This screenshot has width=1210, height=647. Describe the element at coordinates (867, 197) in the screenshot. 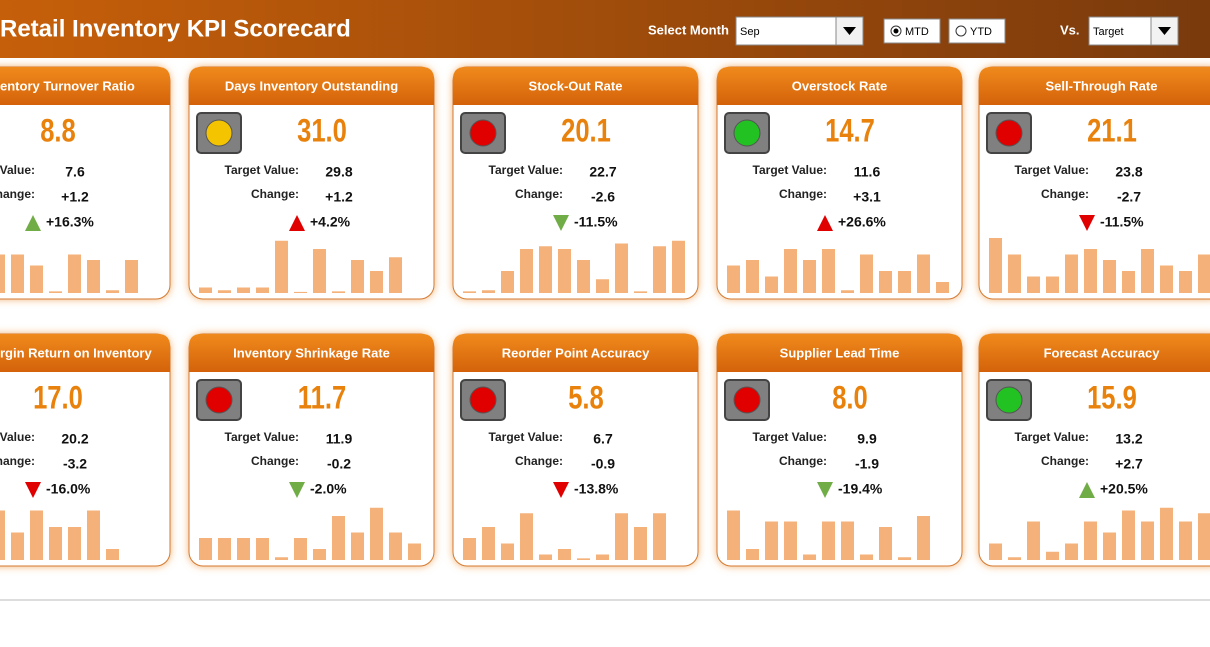

I see `change-value: +3.1` at that location.